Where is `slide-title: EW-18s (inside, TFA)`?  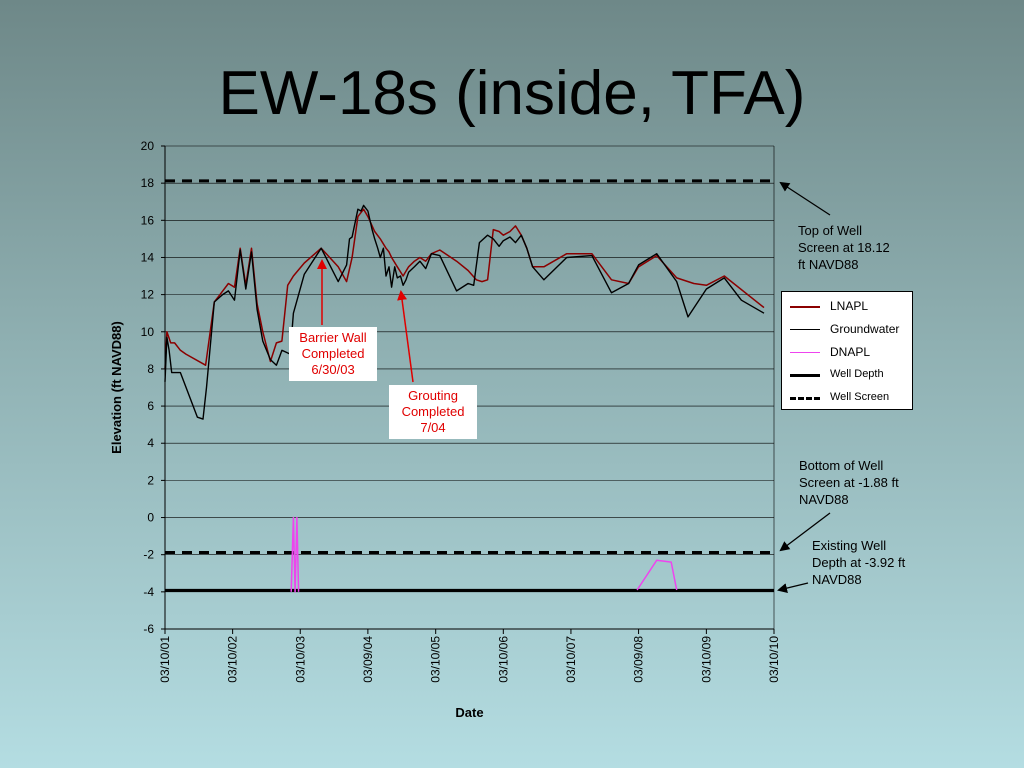 slide-title: EW-18s (inside, TFA) is located at coordinates (512, 93).